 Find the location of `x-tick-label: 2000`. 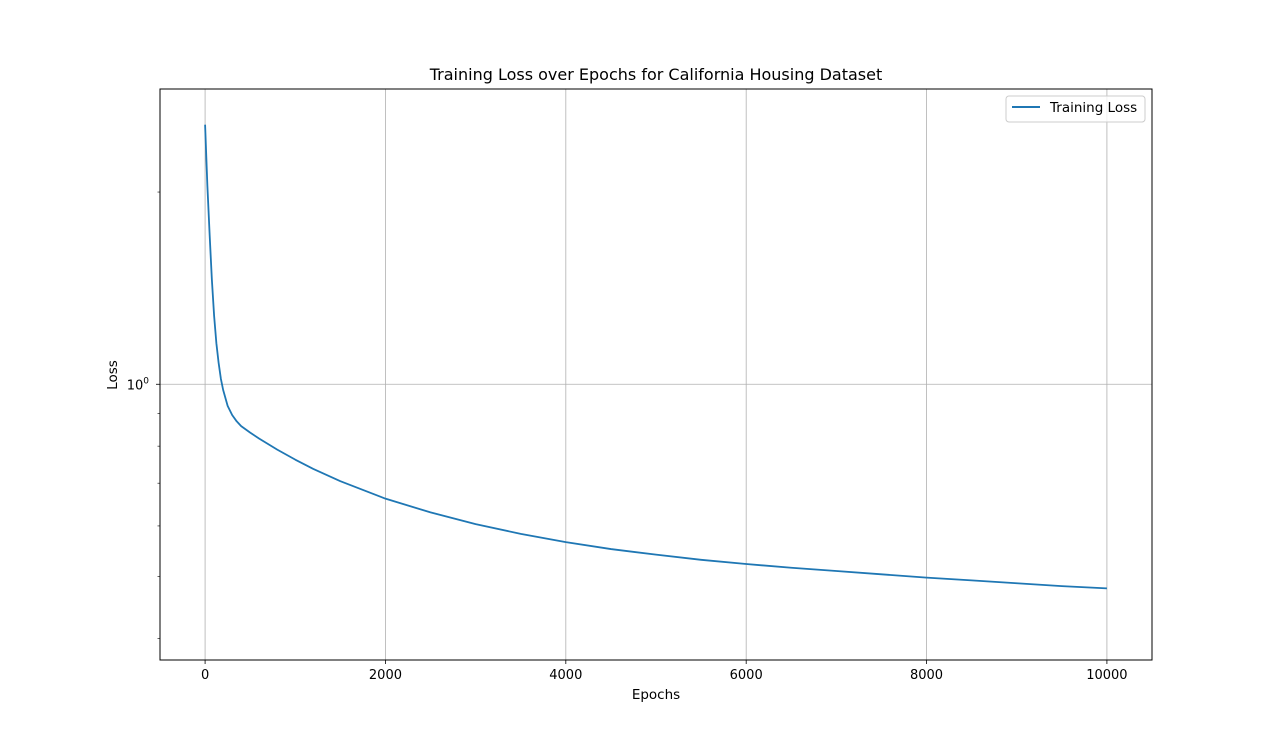

x-tick-label: 2000 is located at coordinates (385, 675).